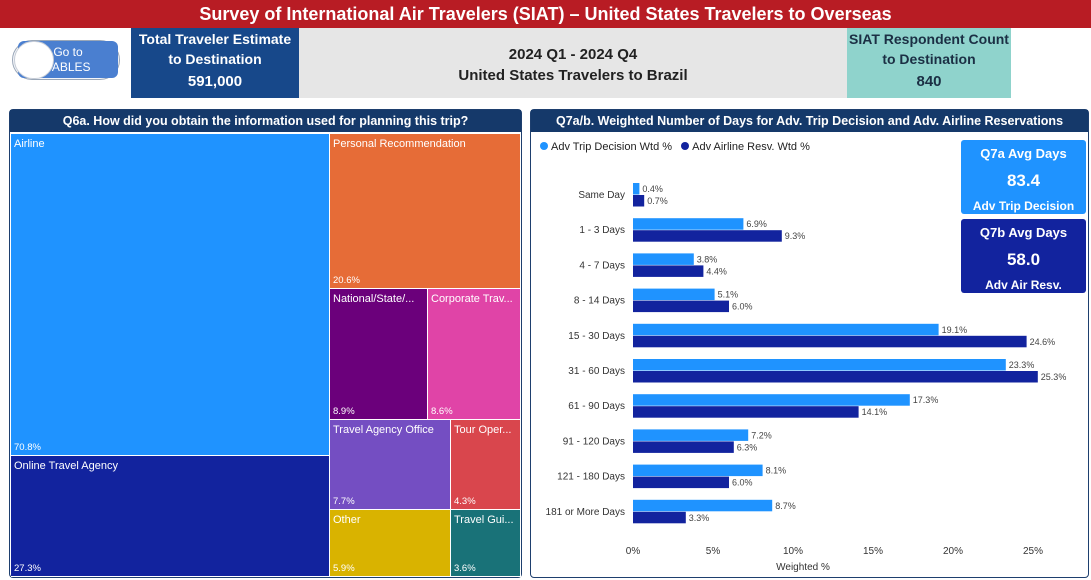 The width and height of the screenshot is (1091, 580). Describe the element at coordinates (1054, 377) in the screenshot. I see `data-label: 25.3%` at that location.